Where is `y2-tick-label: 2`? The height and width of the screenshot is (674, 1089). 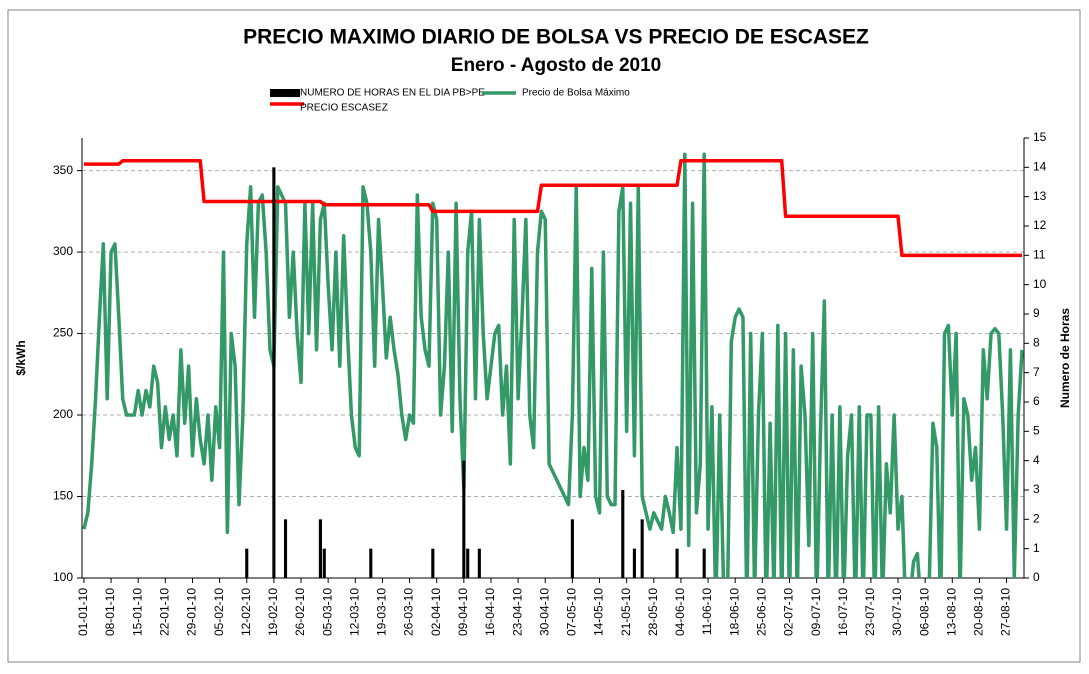 y2-tick-label: 2 is located at coordinates (1036, 519).